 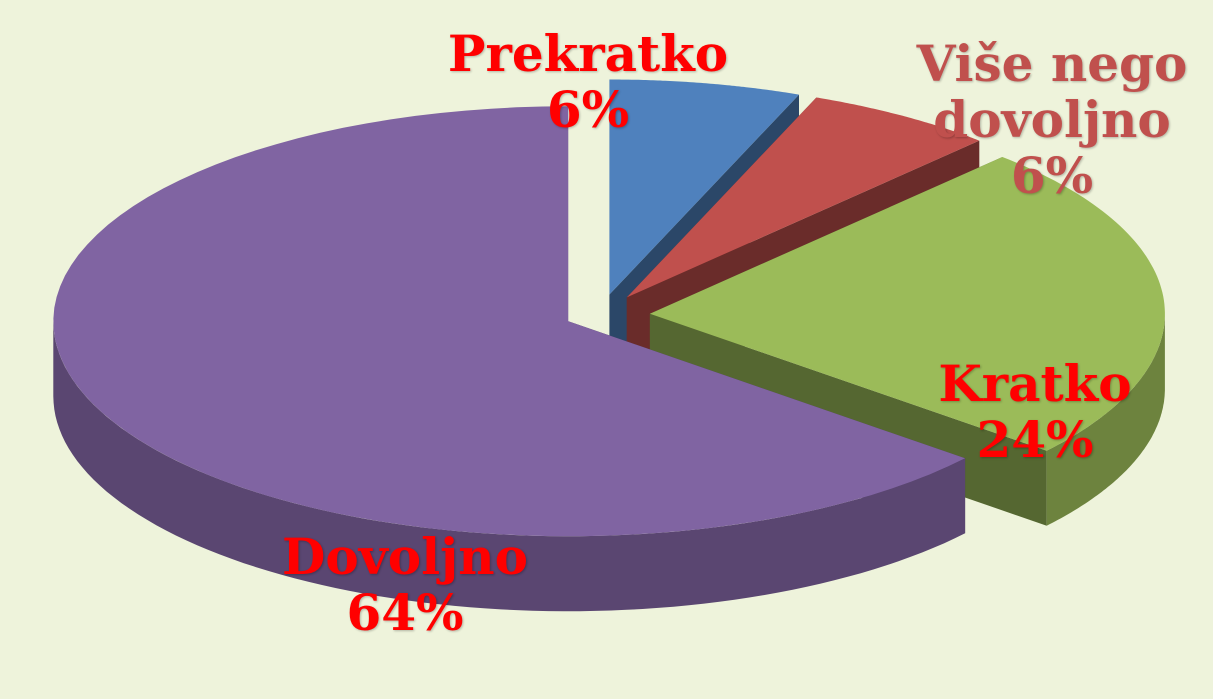 I want to click on category-label: Kratko, so click(x=1035, y=383).